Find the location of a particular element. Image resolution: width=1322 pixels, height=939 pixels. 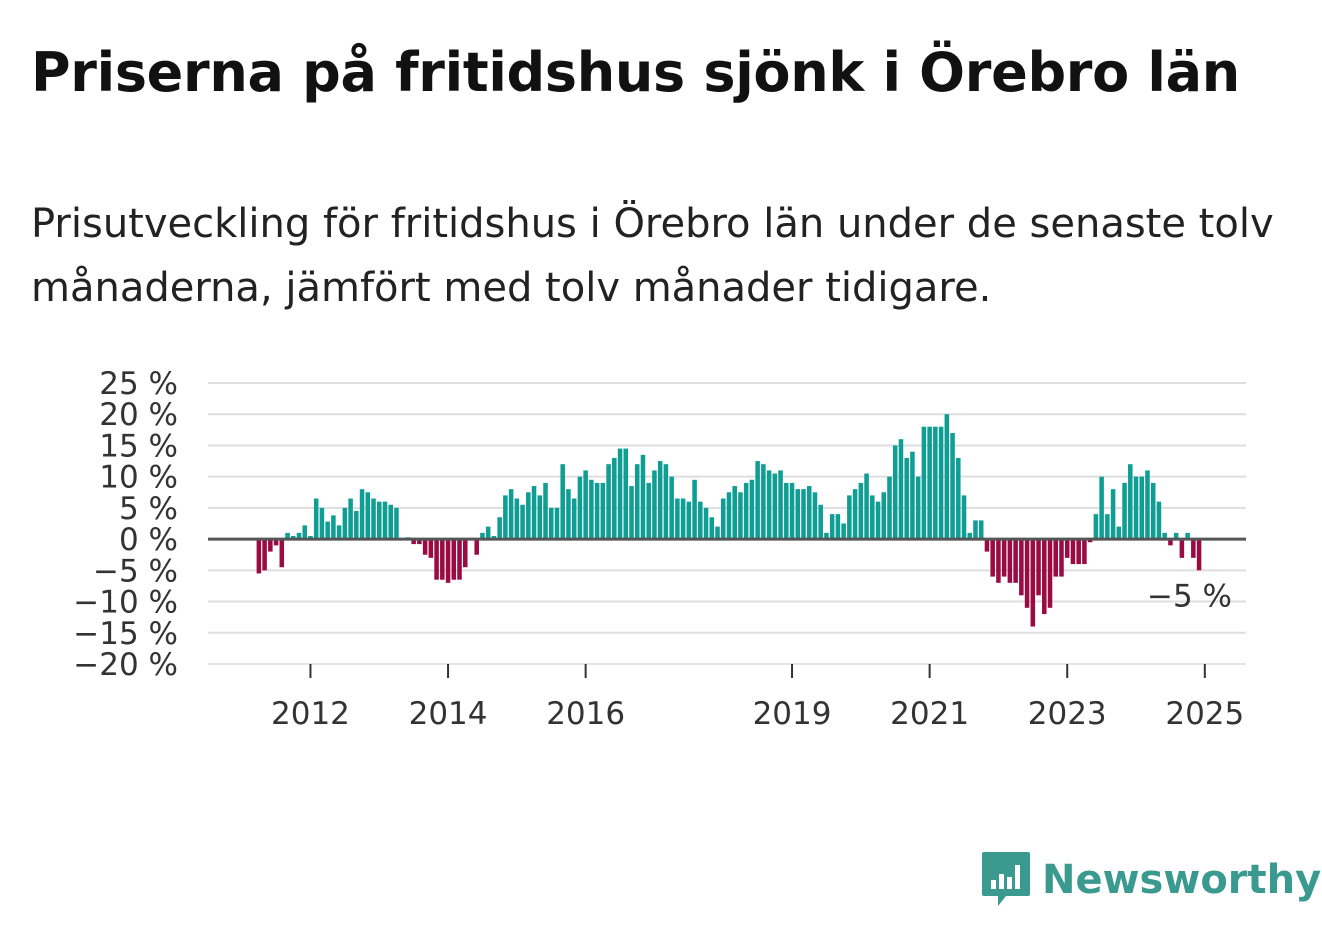

last-value-label: −5 % is located at coordinates (1189, 596).